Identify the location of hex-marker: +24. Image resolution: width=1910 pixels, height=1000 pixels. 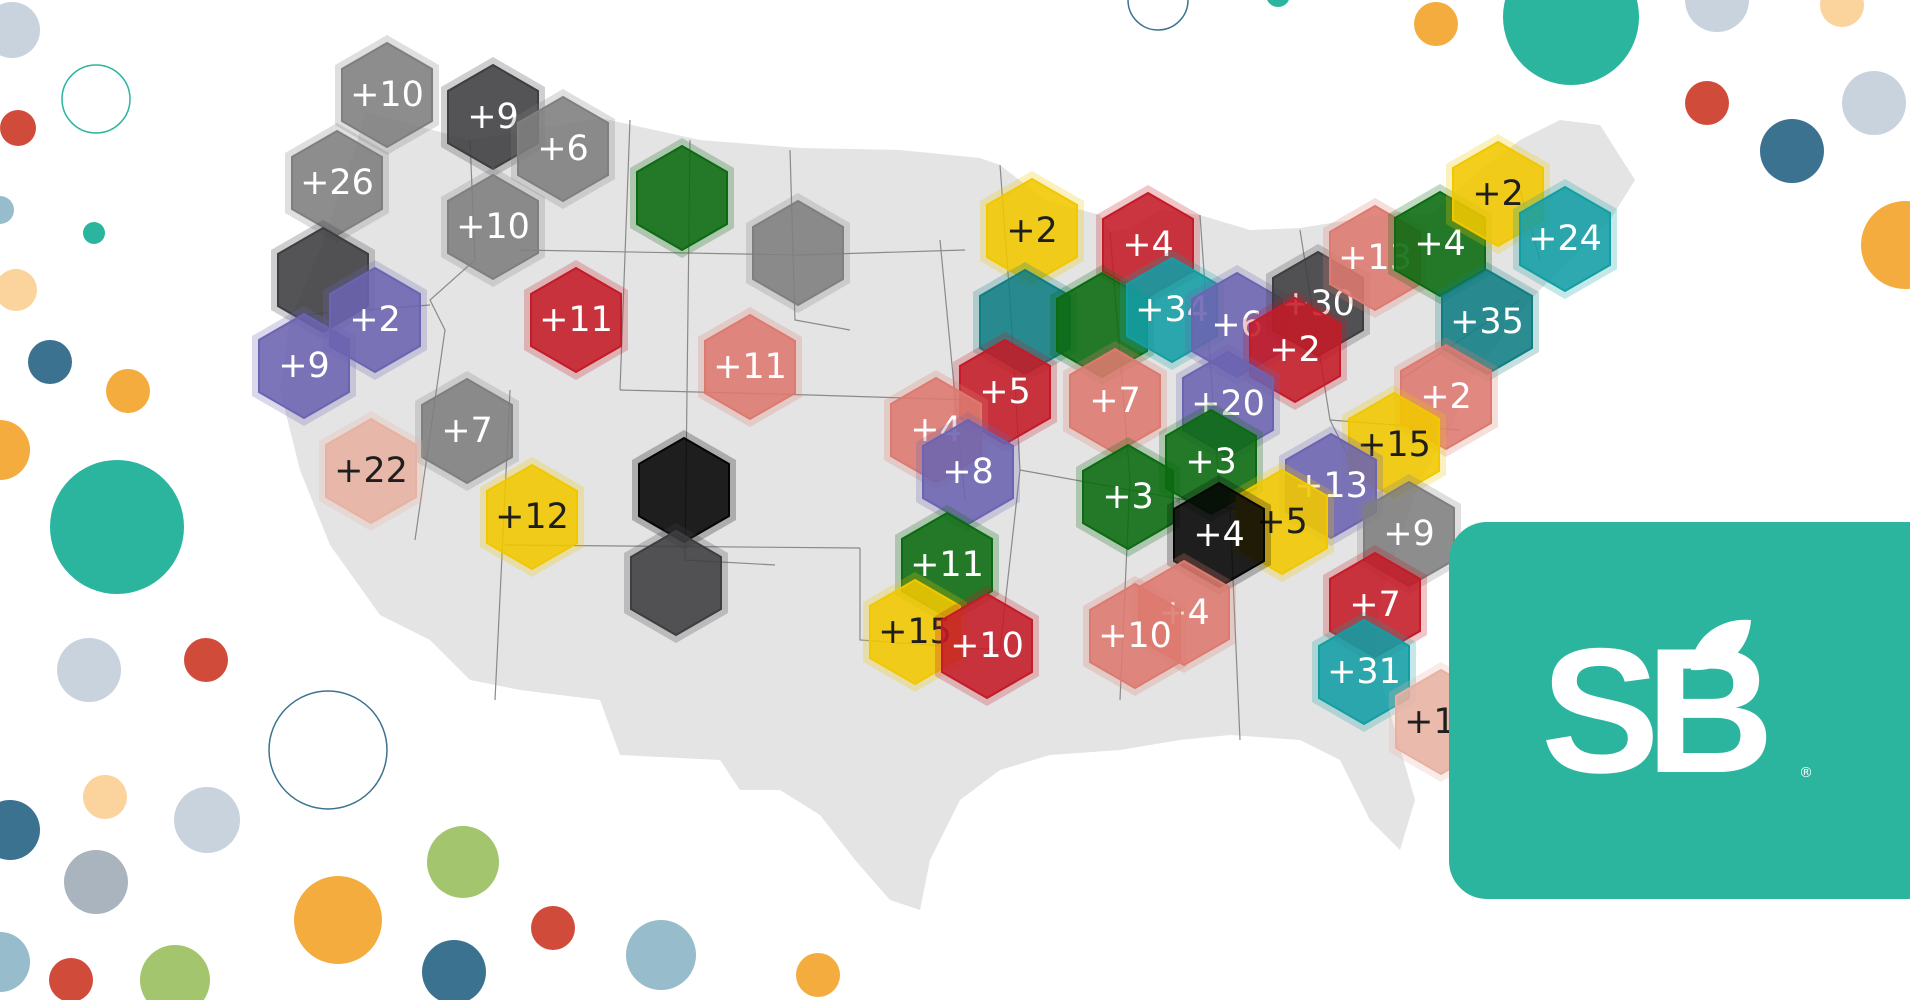
(1565, 239).